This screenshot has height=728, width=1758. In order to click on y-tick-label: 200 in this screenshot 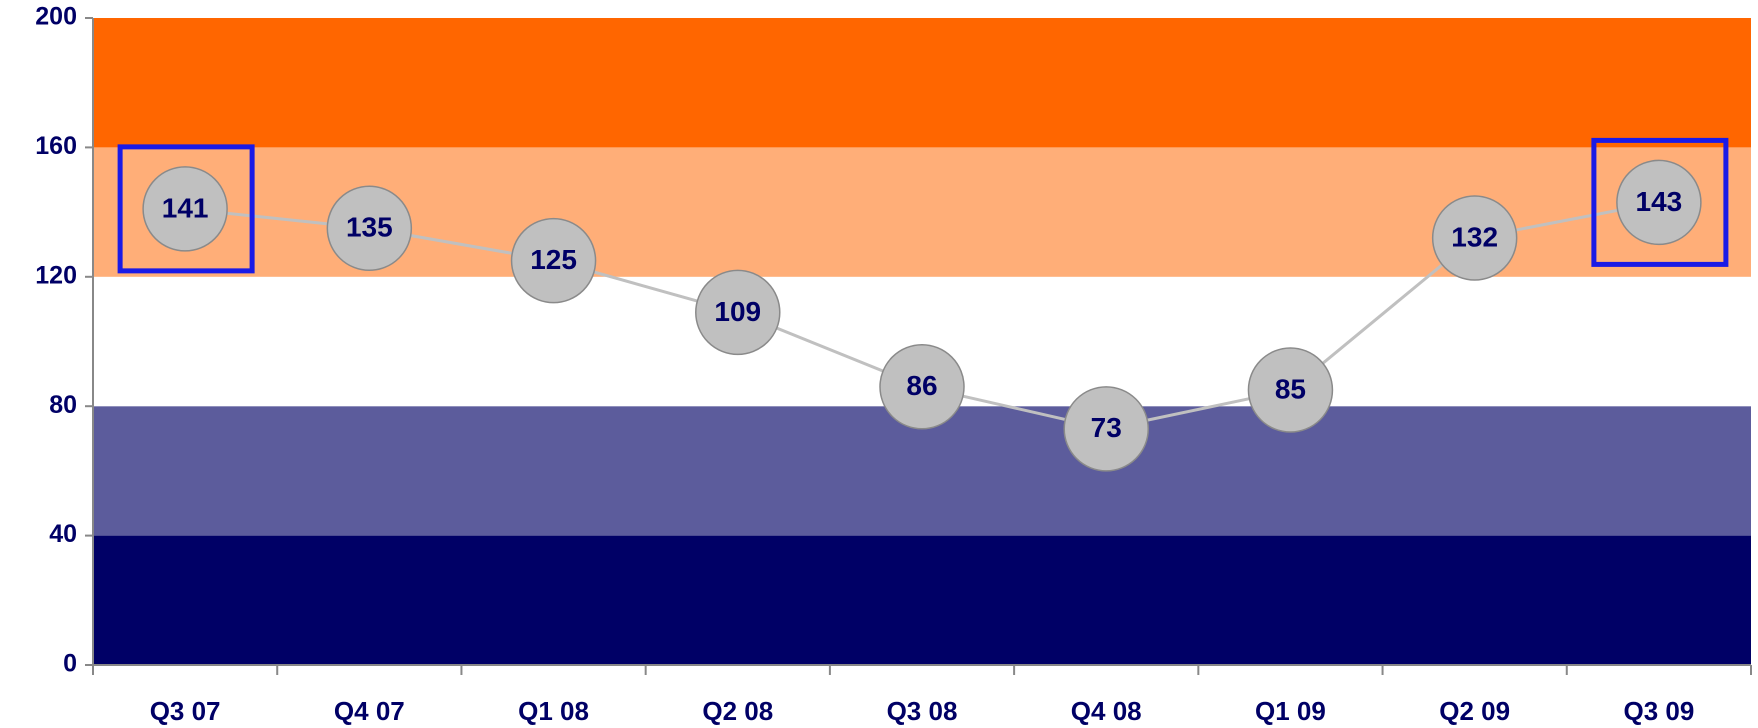, I will do `click(56, 17)`.